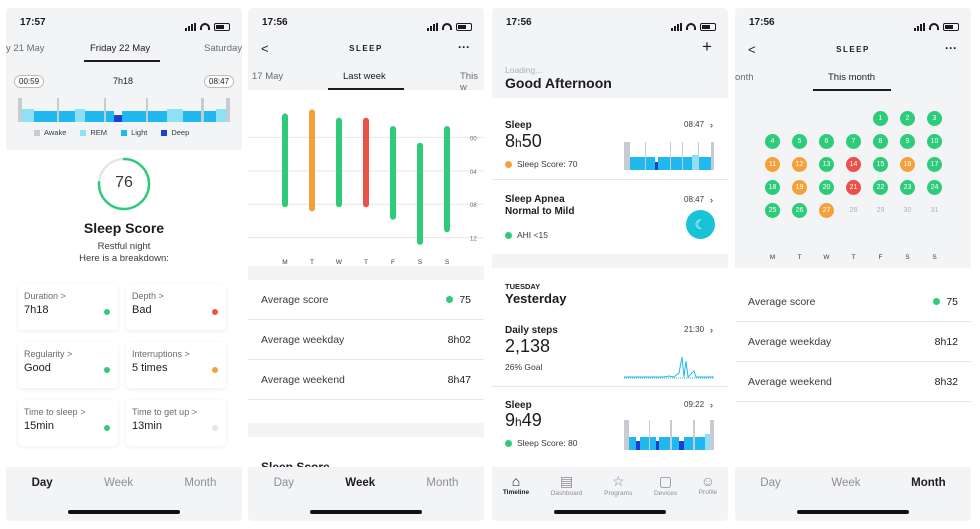 The width and height of the screenshot is (980, 529). What do you see at coordinates (799, 187) in the screenshot?
I see `calendar-day: 19` at bounding box center [799, 187].